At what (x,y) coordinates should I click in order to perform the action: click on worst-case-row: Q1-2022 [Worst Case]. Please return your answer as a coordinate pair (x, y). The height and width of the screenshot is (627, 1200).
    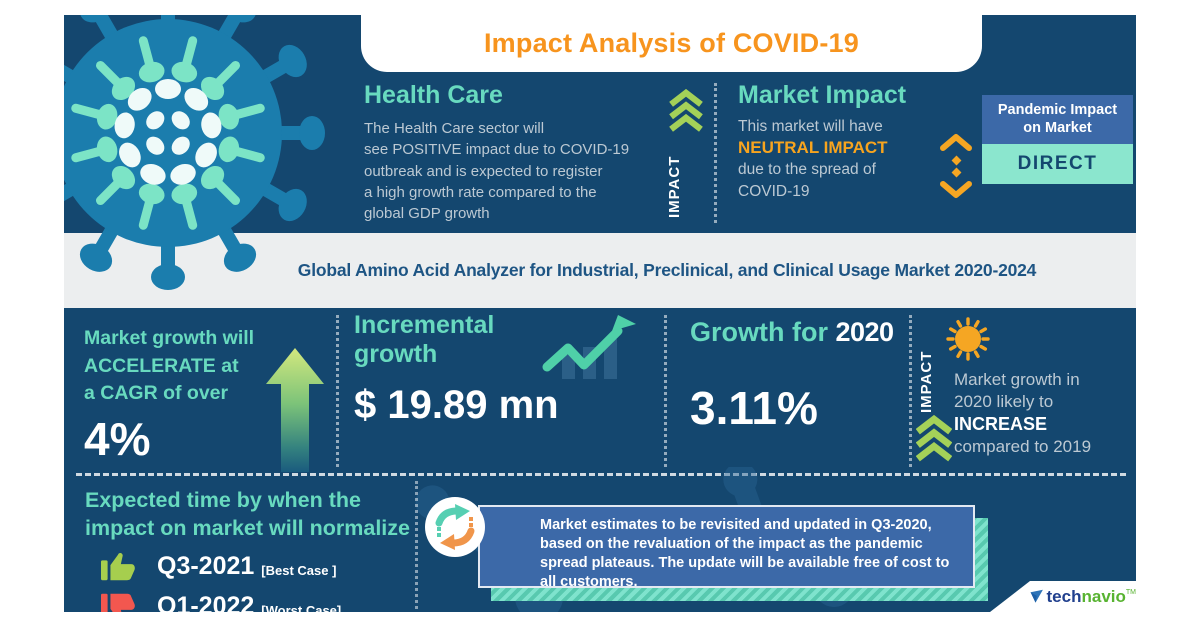
    Looking at the image, I should click on (258, 601).